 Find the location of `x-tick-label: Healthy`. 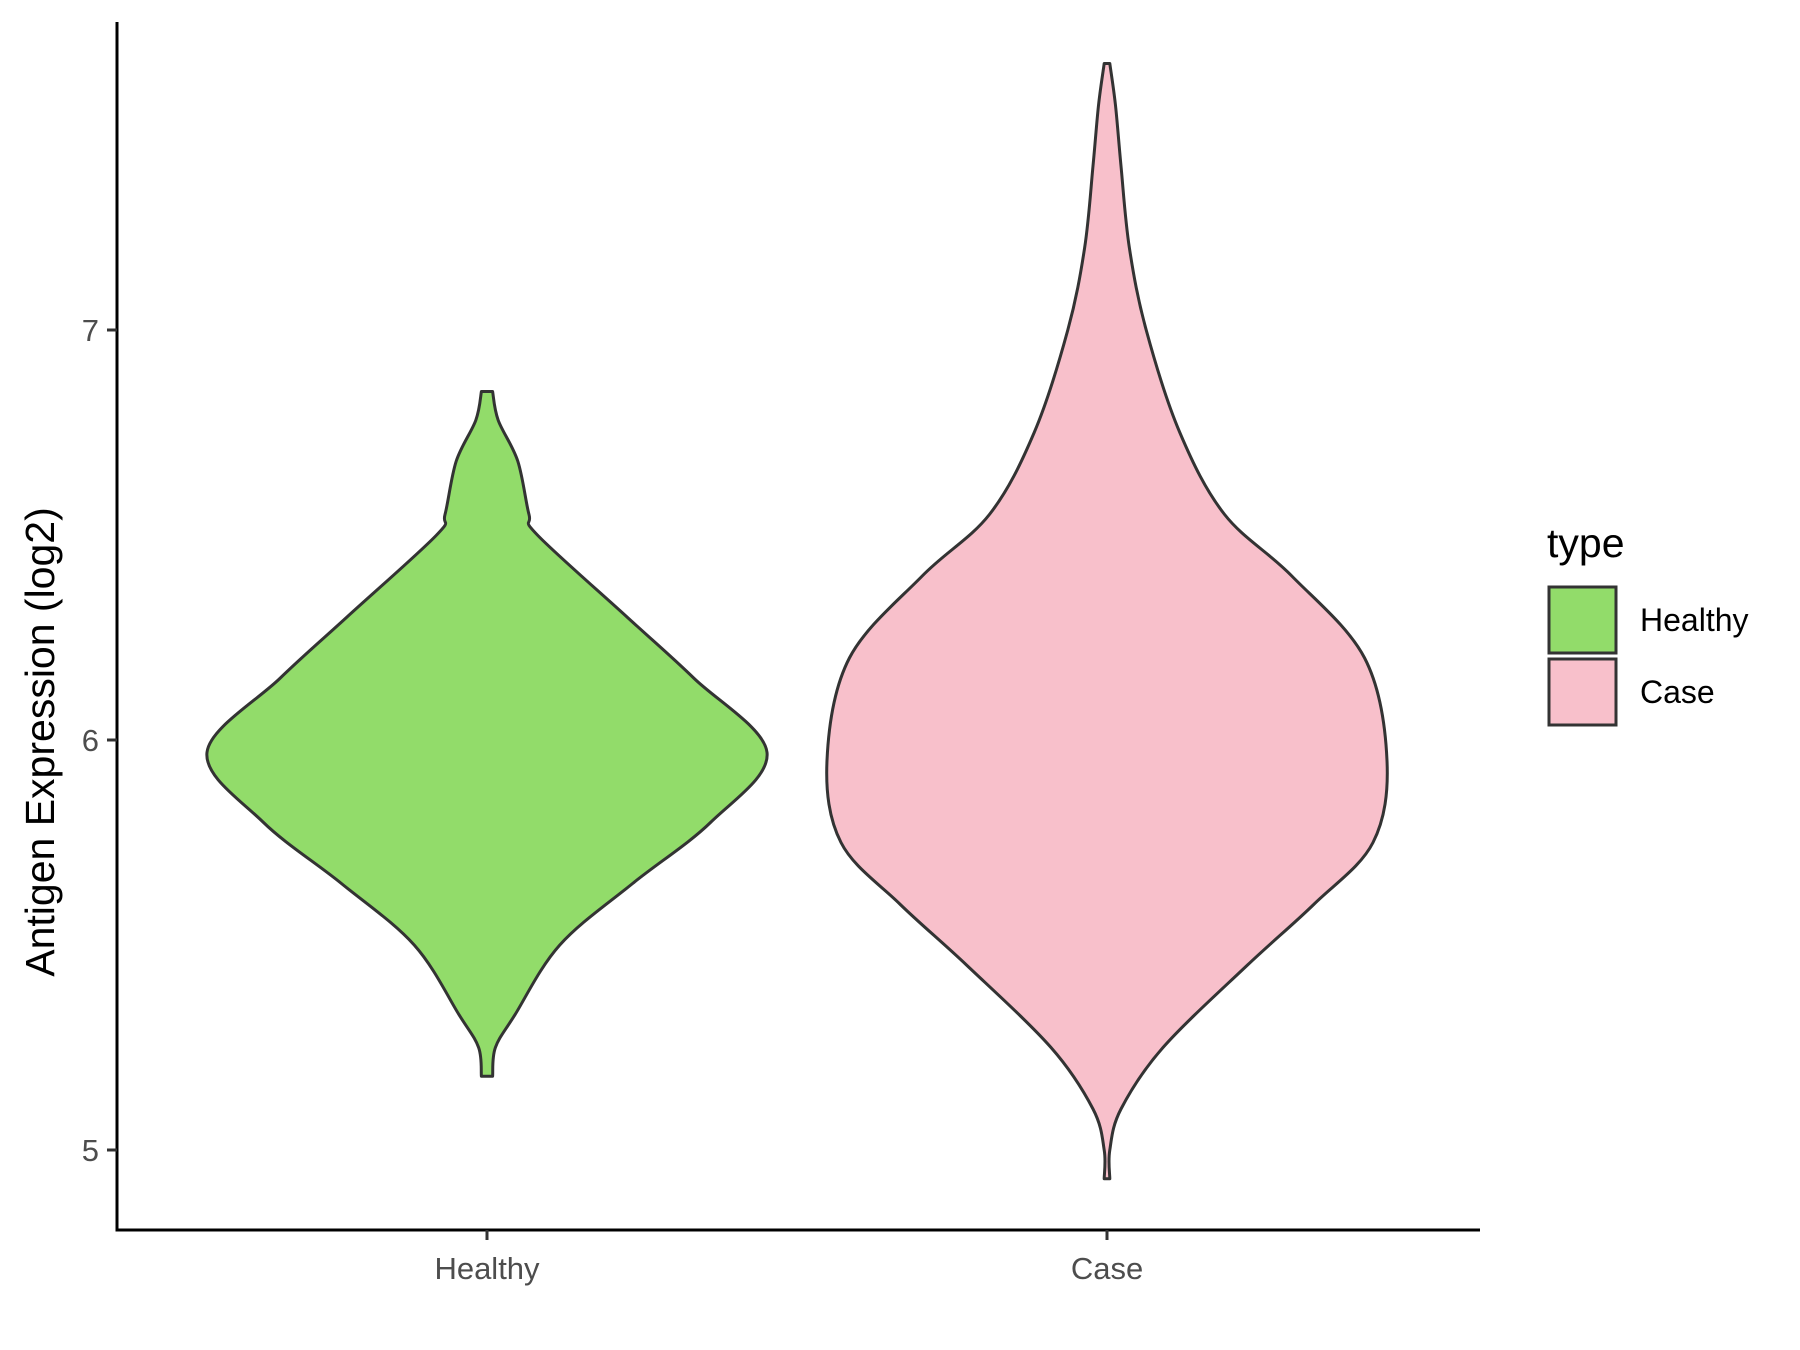

x-tick-label: Healthy is located at coordinates (487, 1268).